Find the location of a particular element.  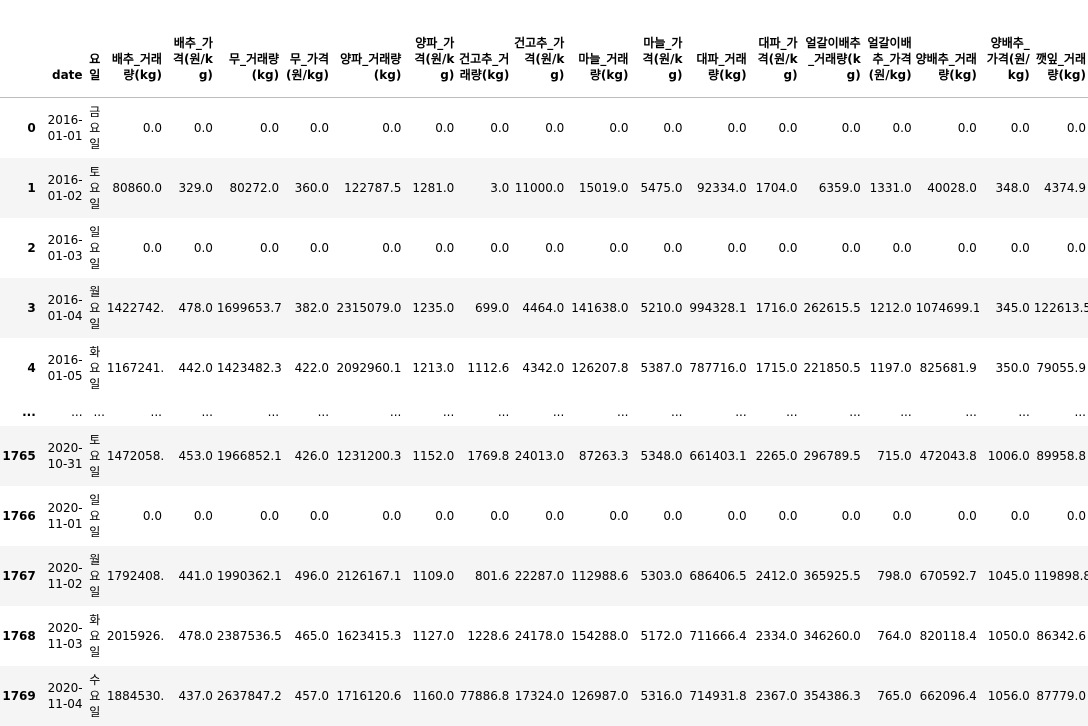

date-cell: 2016-01-03 is located at coordinates (65, 247).